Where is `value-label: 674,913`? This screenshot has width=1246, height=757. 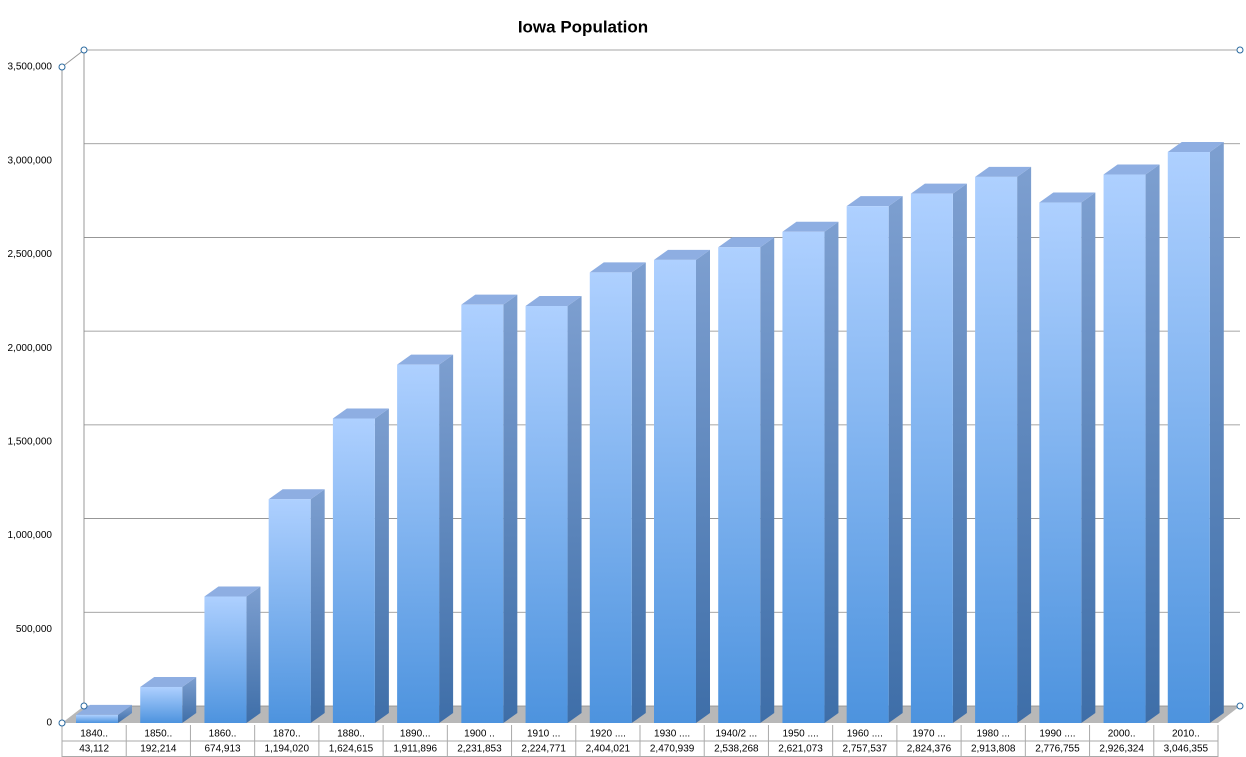
value-label: 674,913 is located at coordinates (222, 749).